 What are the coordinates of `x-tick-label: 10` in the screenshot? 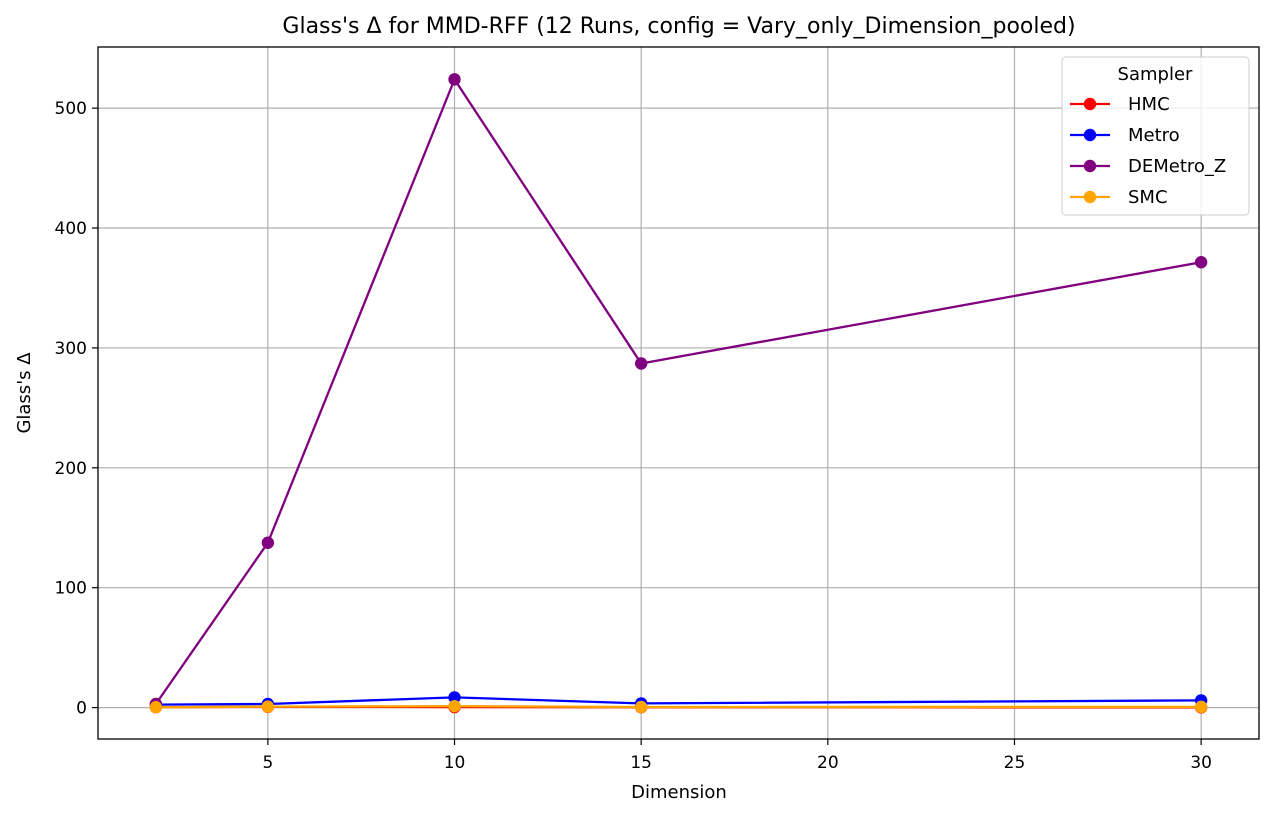 It's located at (455, 763).